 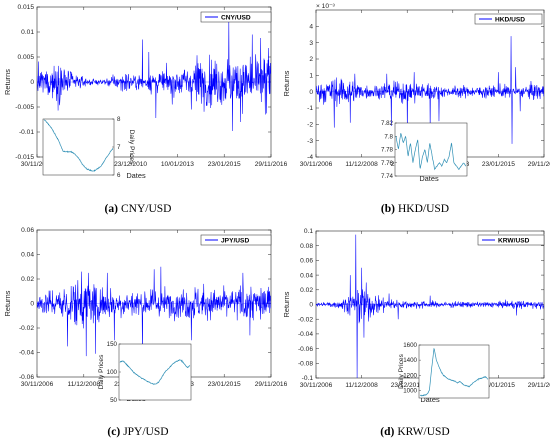 What do you see at coordinates (145, 432) in the screenshot?
I see `caption-text: JPY/USD` at bounding box center [145, 432].